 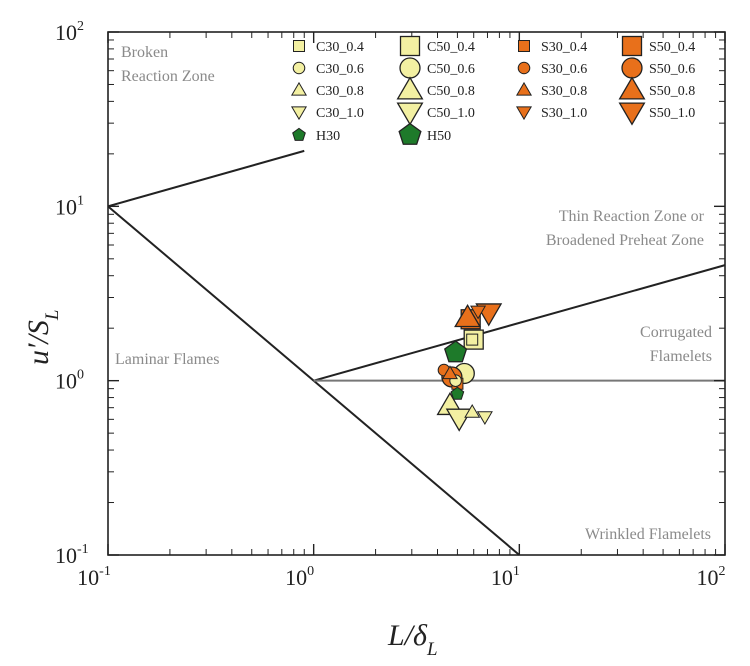 What do you see at coordinates (299, 134) in the screenshot?
I see `legend-marker-h30` at bounding box center [299, 134].